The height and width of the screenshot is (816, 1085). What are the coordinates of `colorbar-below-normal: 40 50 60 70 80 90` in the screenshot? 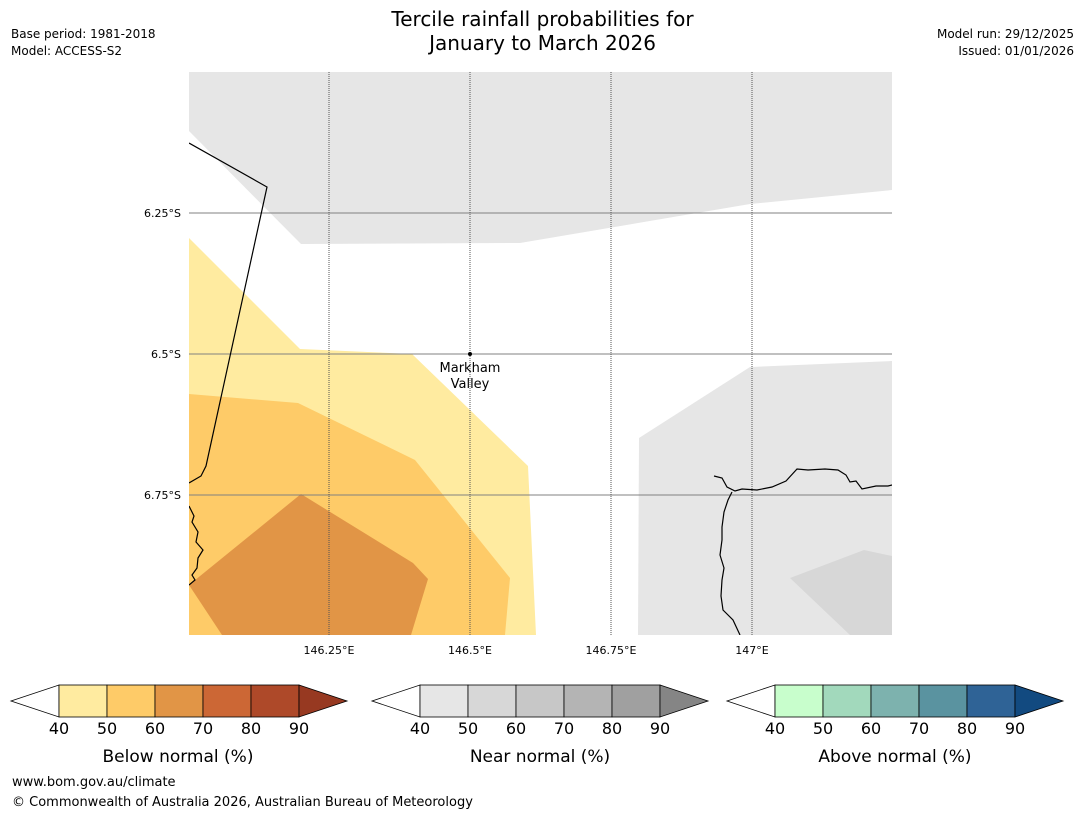 It's located at (179, 711).